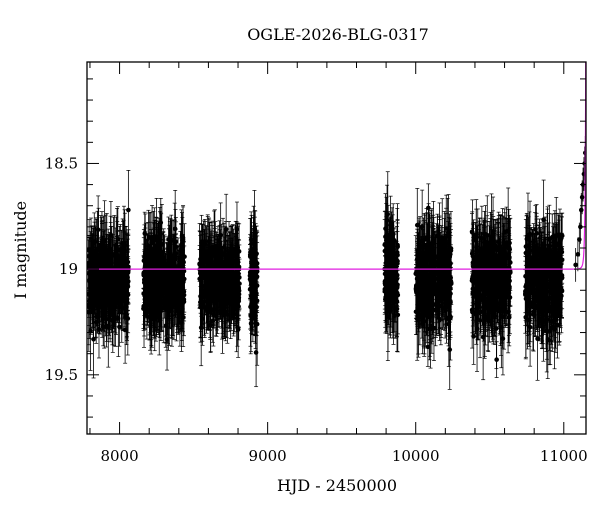 The width and height of the screenshot is (600, 512). I want to click on y-axis-title: I magnitude, so click(20, 250).